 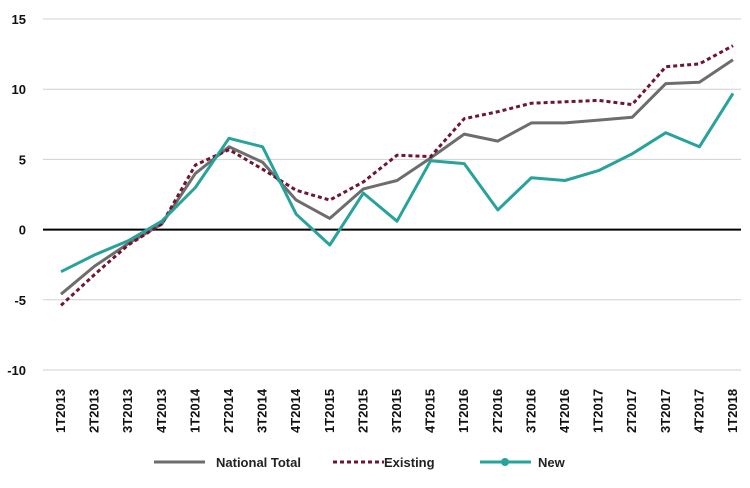 What do you see at coordinates (262, 410) in the screenshot?
I see `x-tick-label: 3T2014` at bounding box center [262, 410].